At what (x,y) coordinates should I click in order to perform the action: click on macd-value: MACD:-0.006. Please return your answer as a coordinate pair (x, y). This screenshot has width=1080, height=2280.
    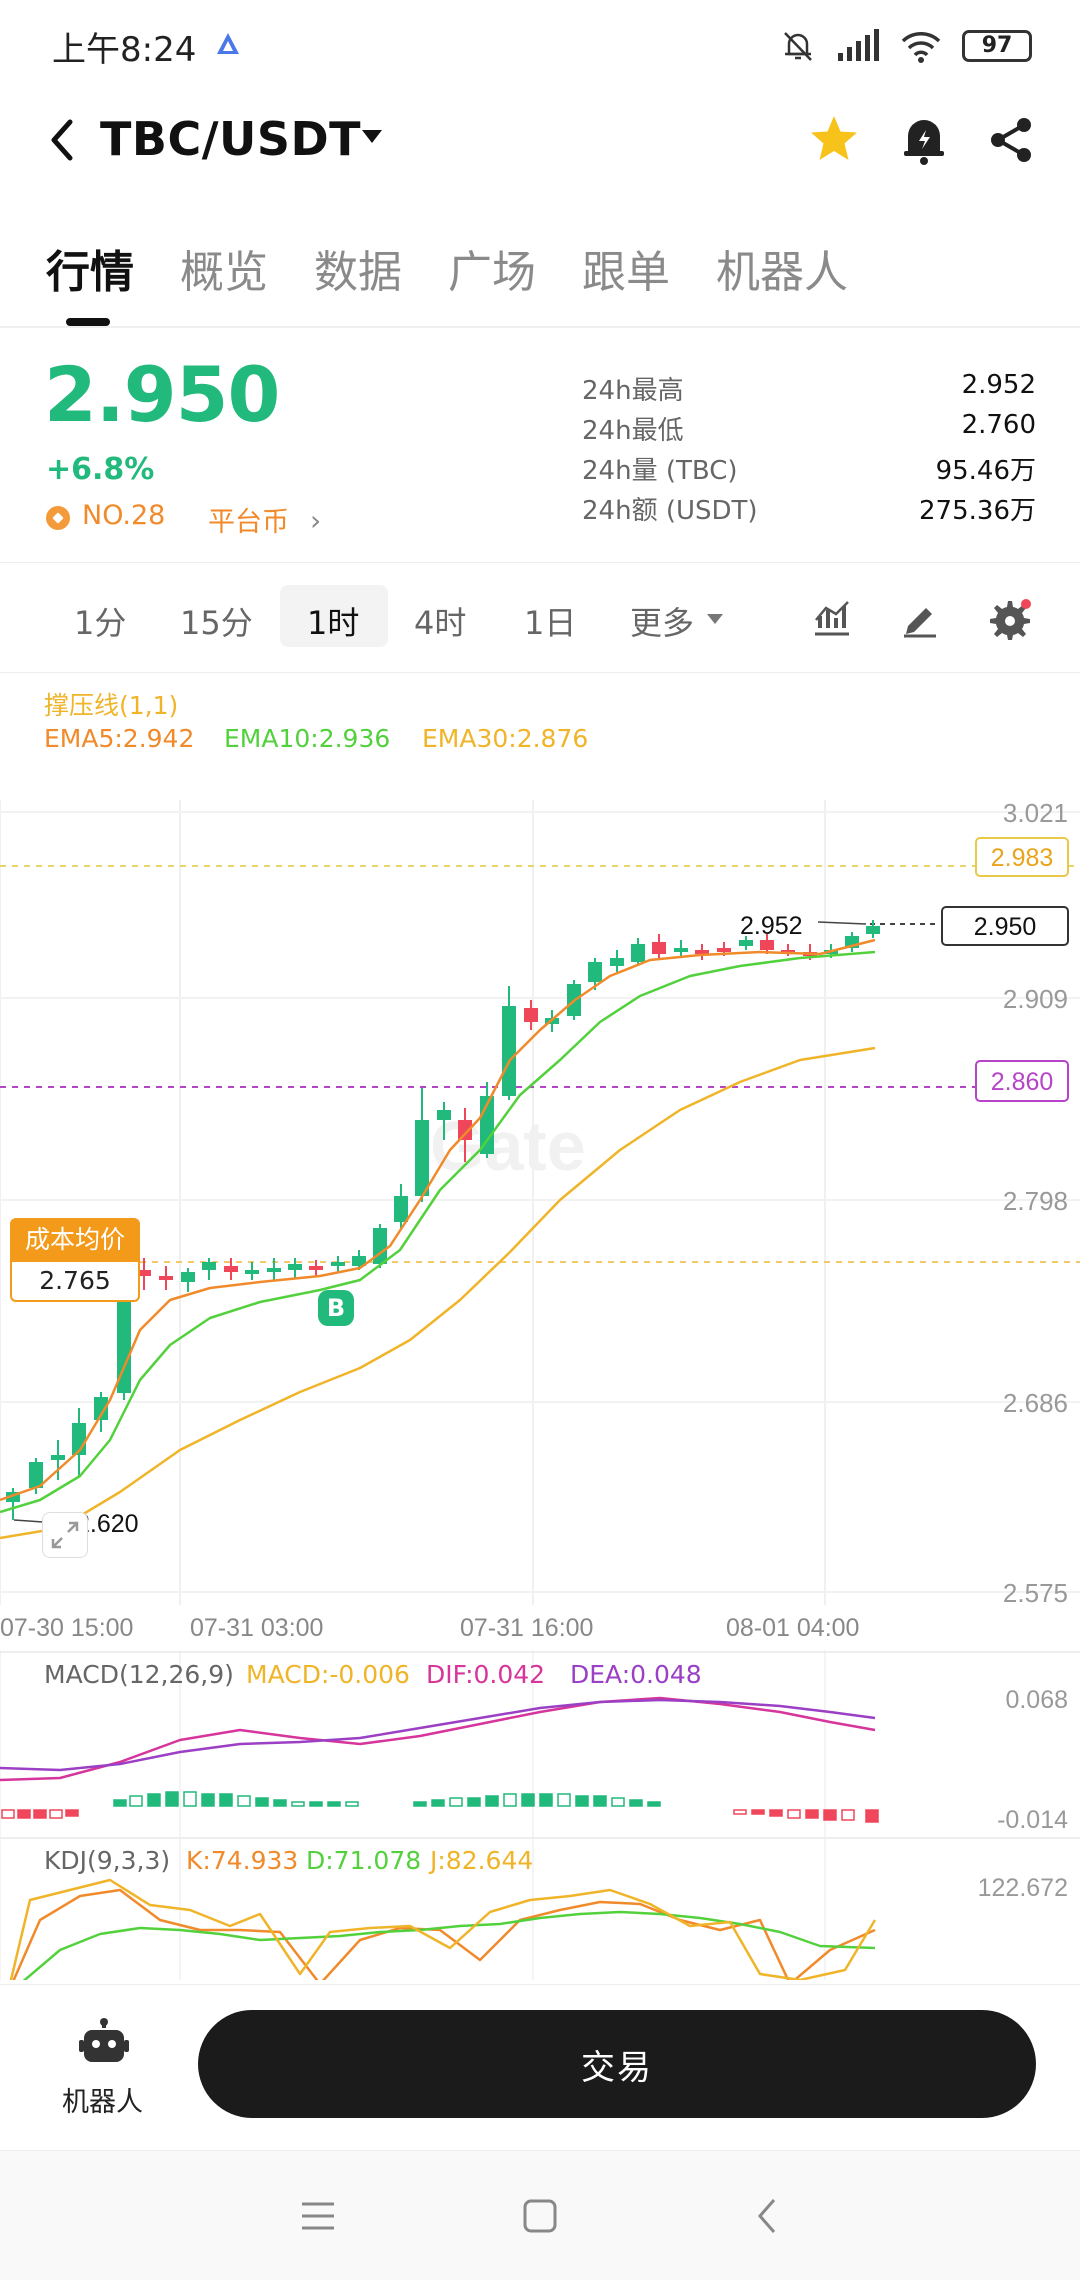
    Looking at the image, I should click on (328, 1674).